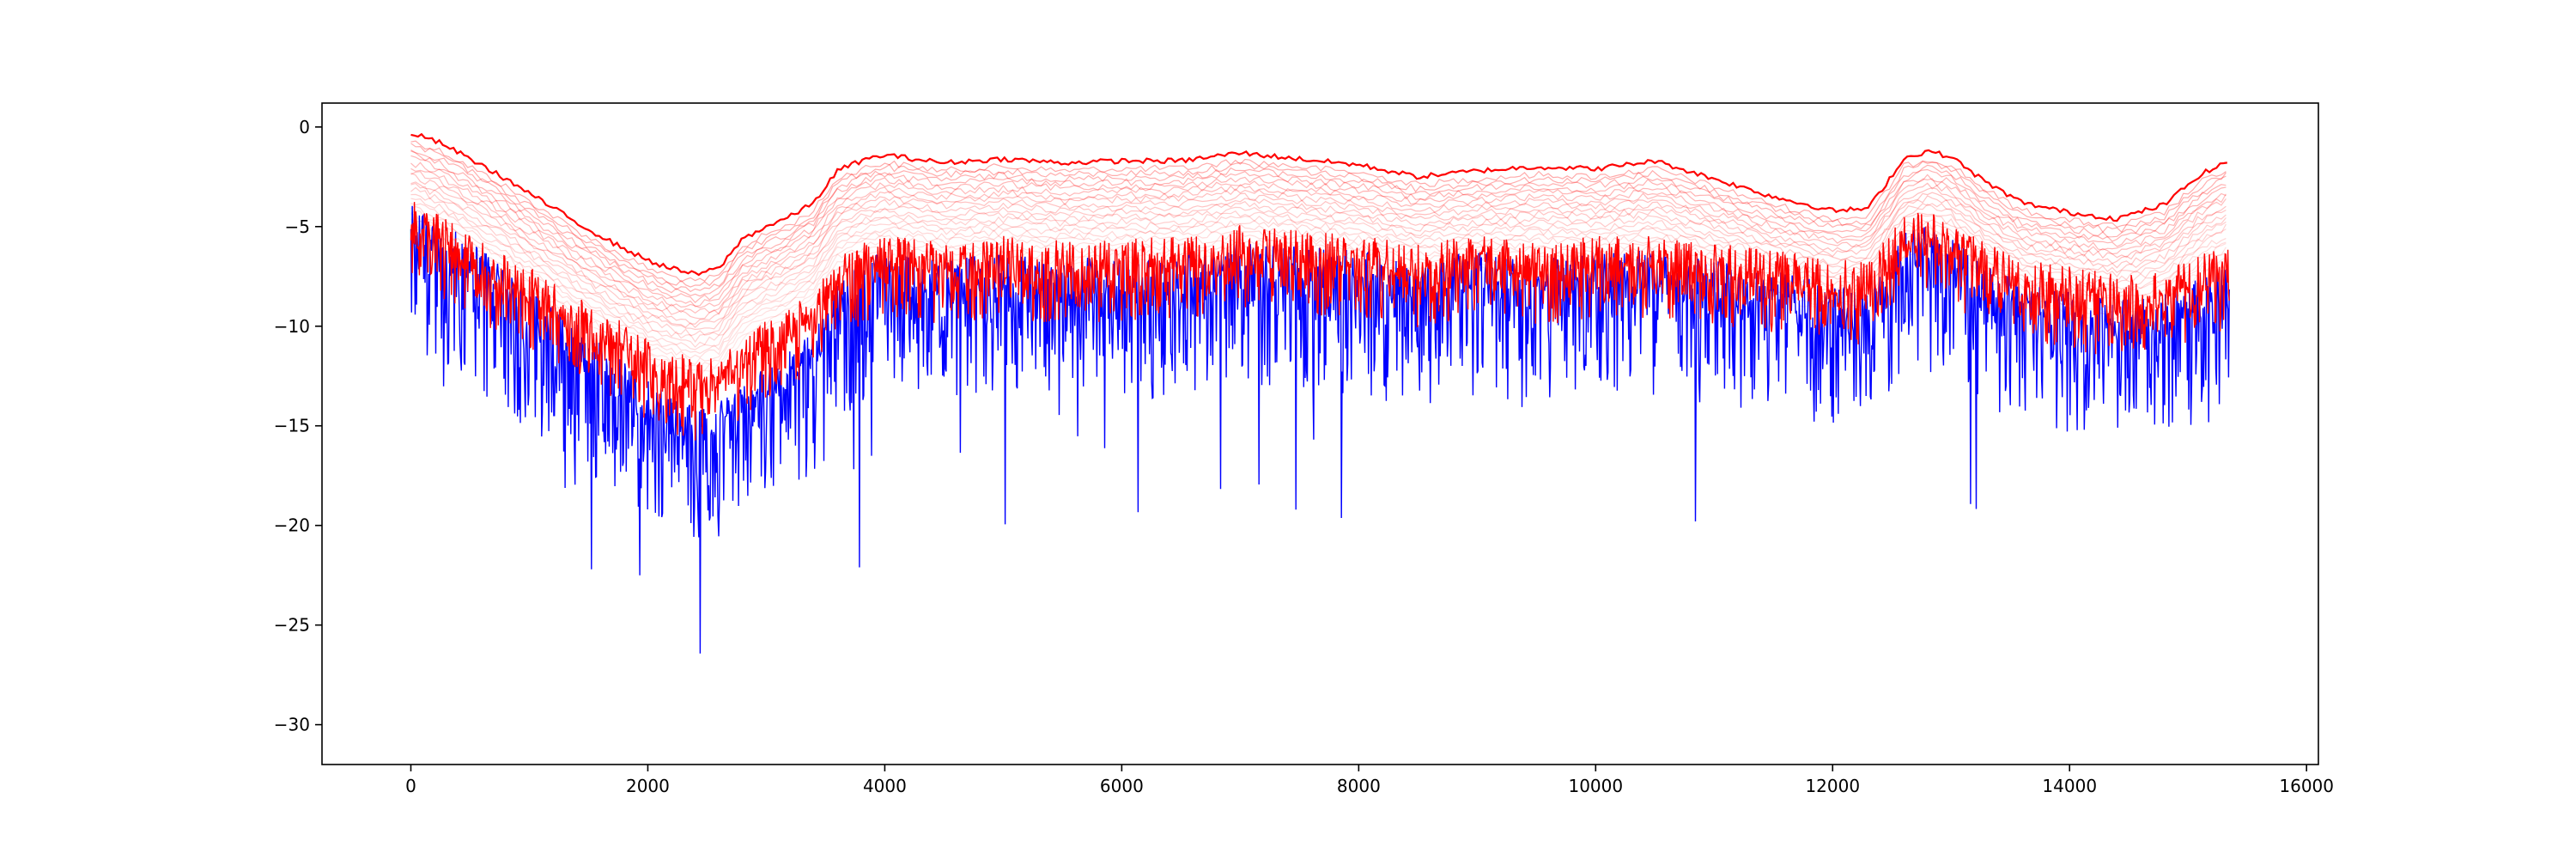 This screenshot has height=859, width=2576. I want to click on x-tick-label: 12000, so click(1833, 786).